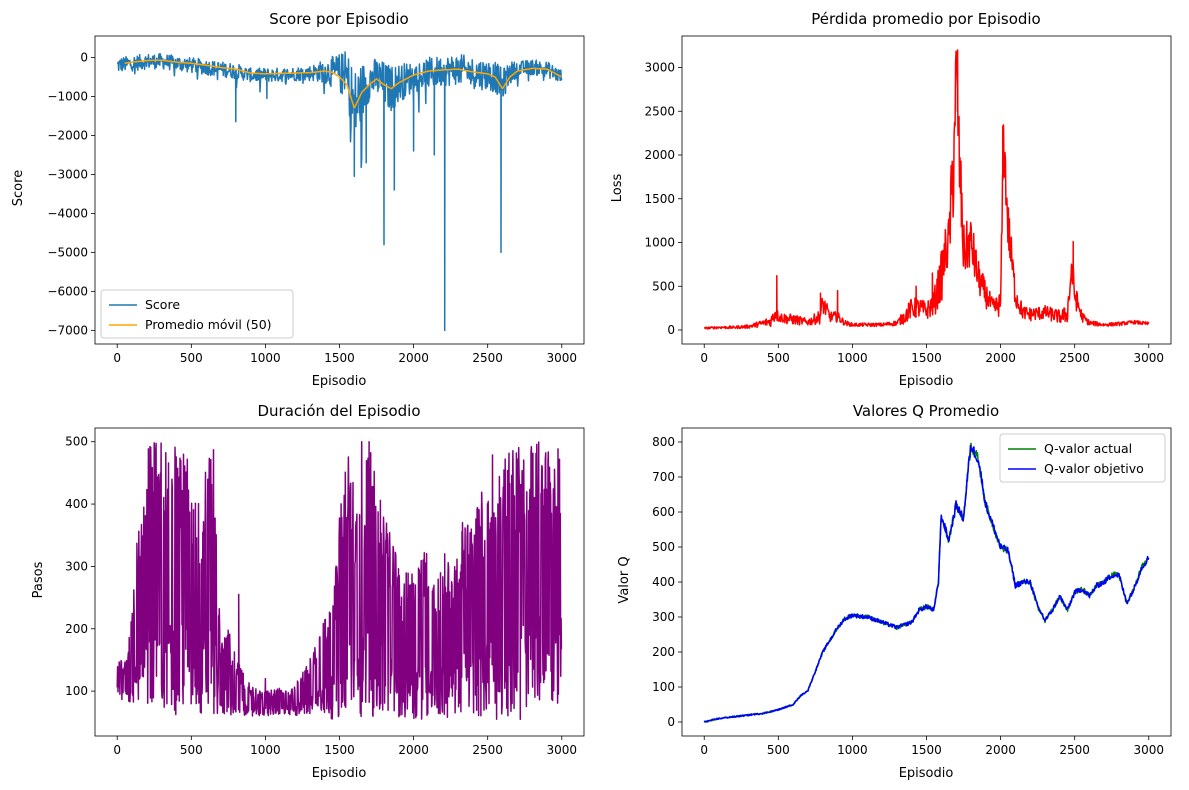  Describe the element at coordinates (617, 188) in the screenshot. I see `y-axis-label: Loss` at that location.